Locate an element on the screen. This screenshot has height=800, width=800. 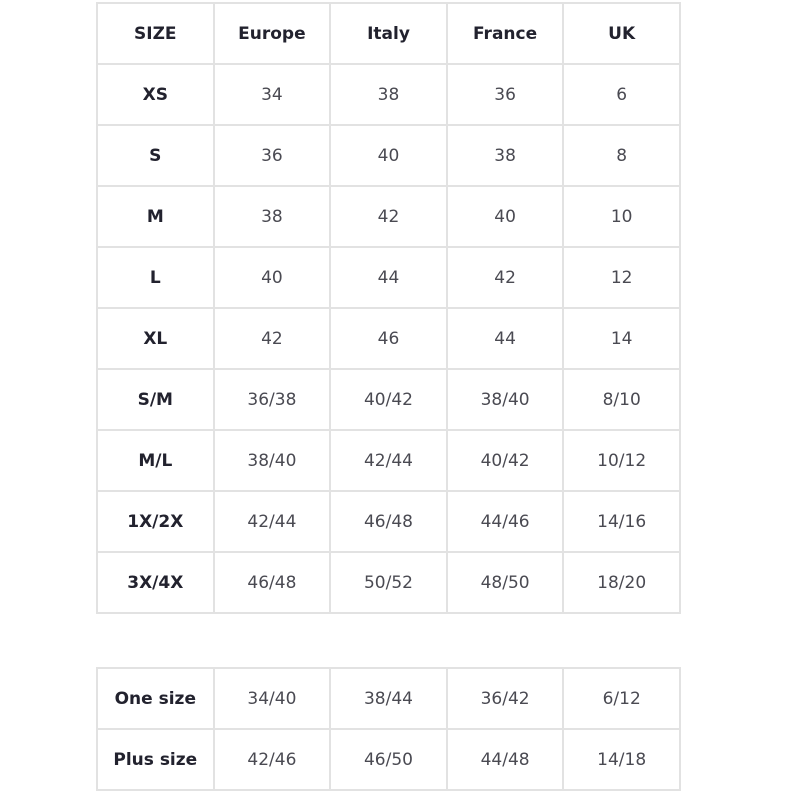
size-label-cell: One size is located at coordinates (155, 698).